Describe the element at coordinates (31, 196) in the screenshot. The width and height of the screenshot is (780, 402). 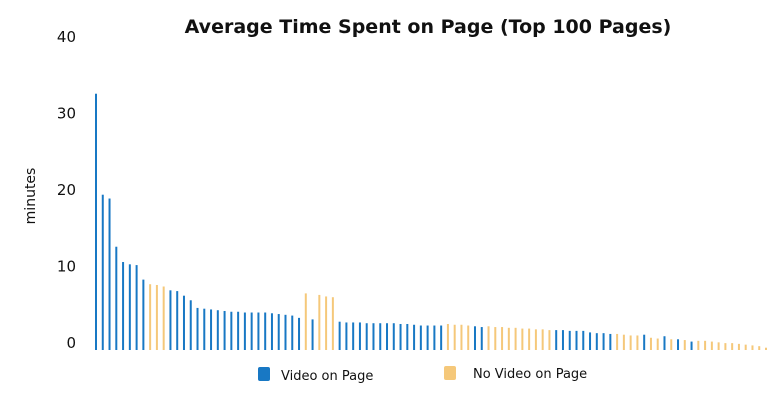
I see `y-axis-label: minutes` at that location.